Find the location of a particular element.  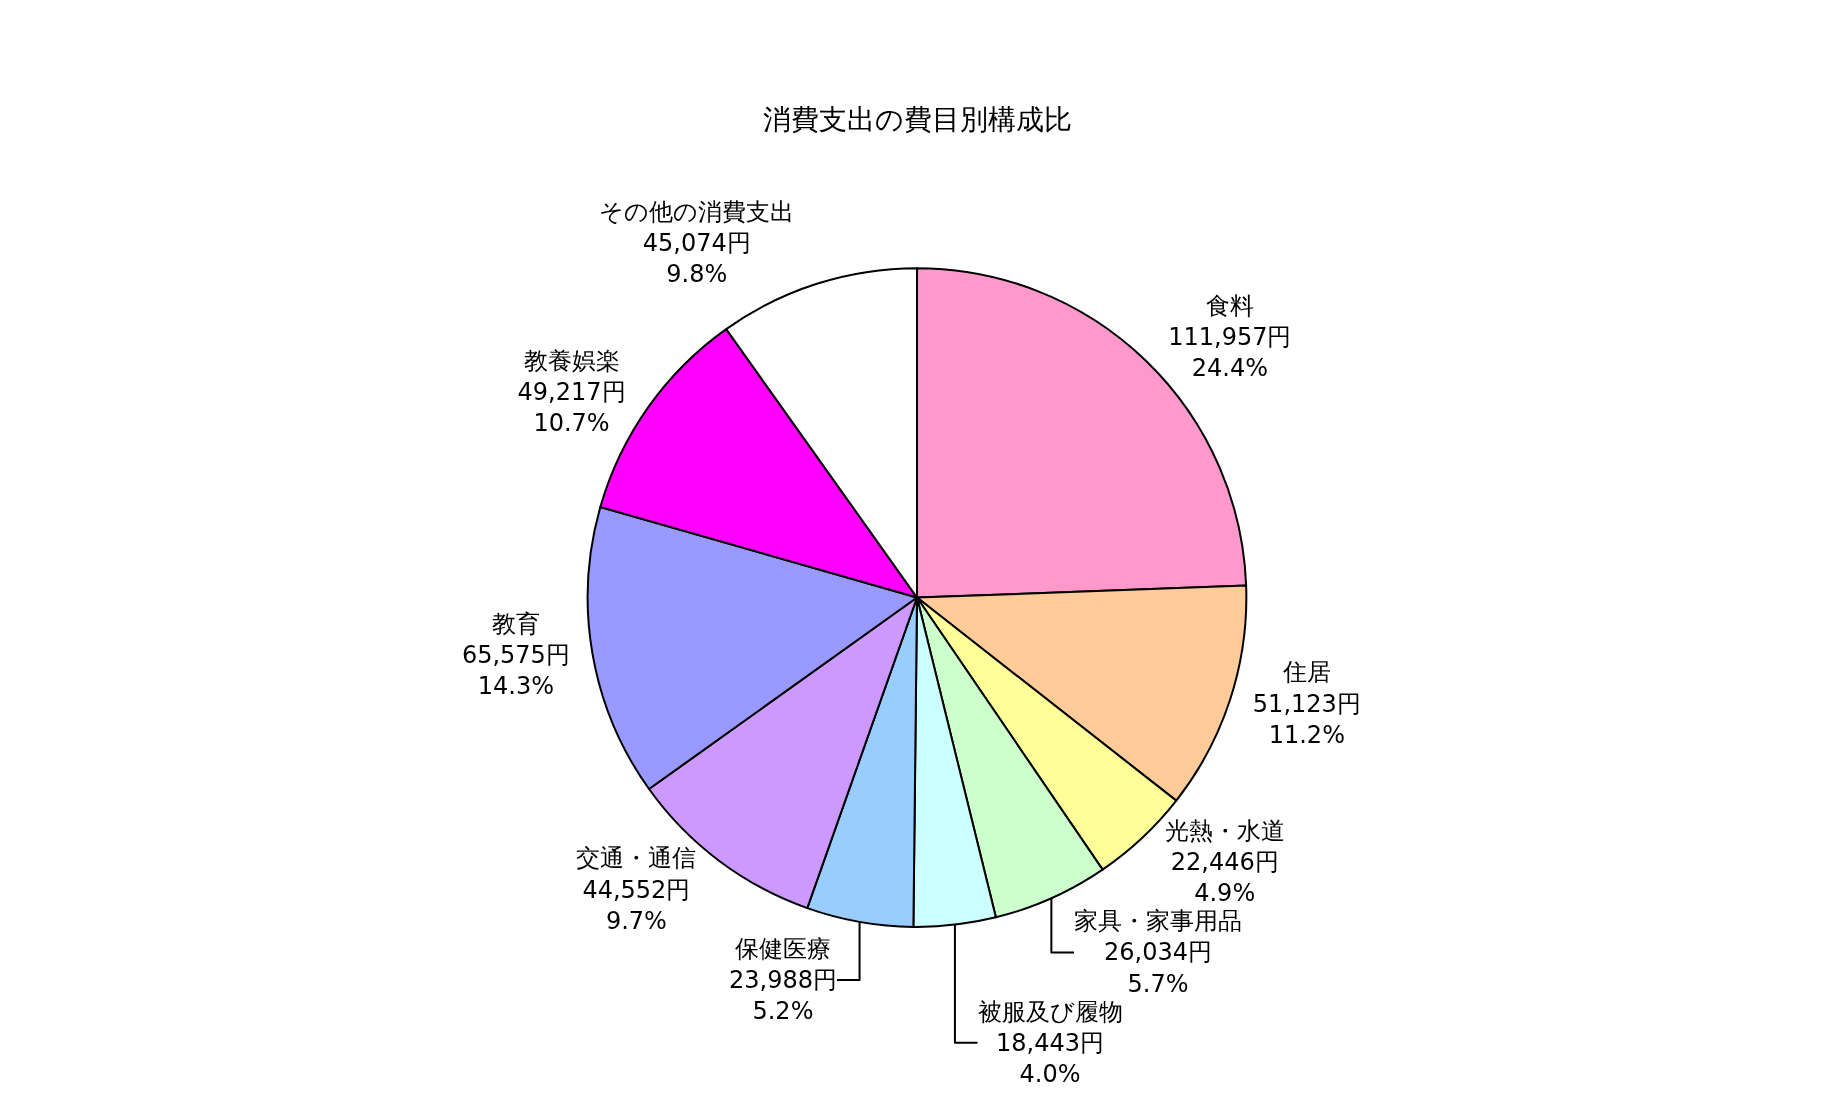

data-label: 51,123円 11.2% is located at coordinates (1306, 719).